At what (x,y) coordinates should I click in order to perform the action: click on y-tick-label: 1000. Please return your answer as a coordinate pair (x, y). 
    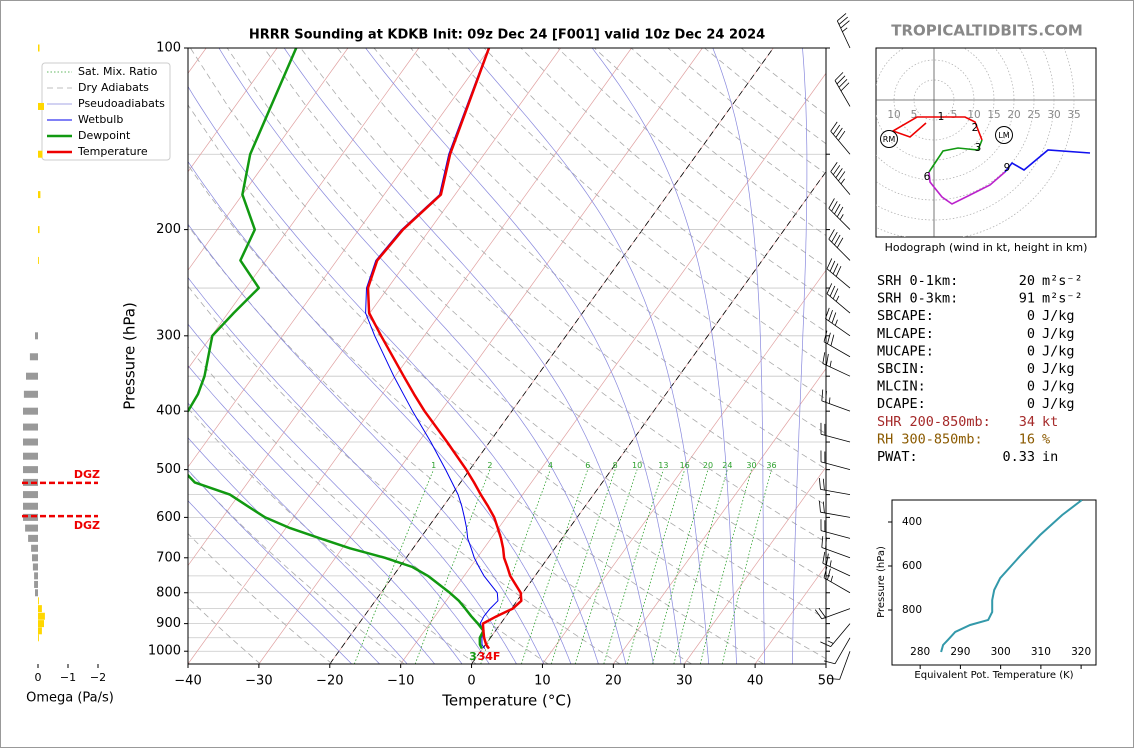
    Looking at the image, I should click on (164, 651).